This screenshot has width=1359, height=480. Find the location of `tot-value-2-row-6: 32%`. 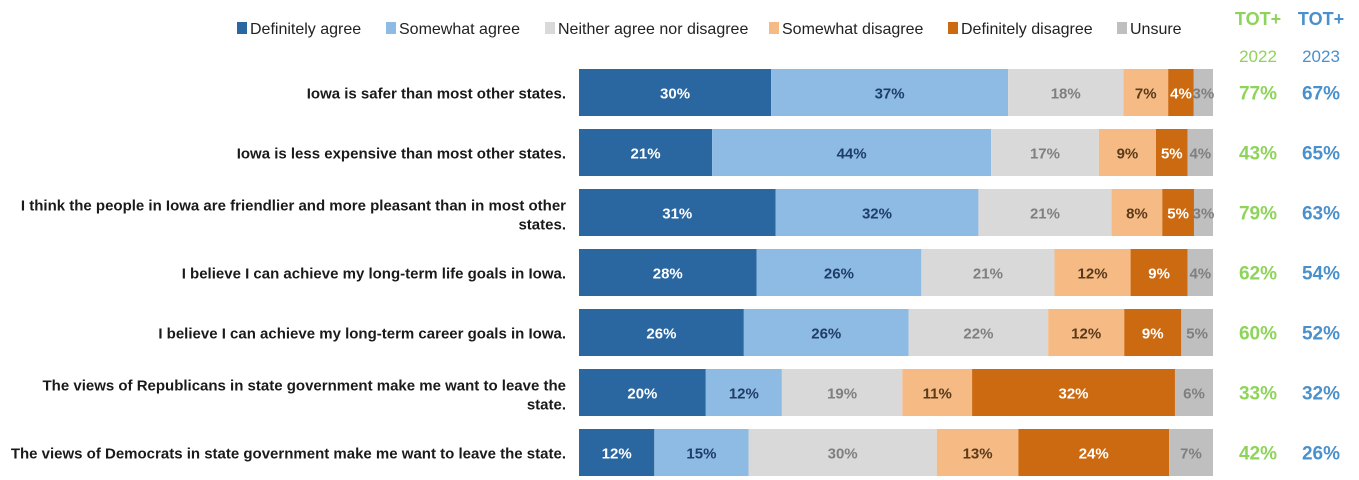

tot-value-2-row-6: 32% is located at coordinates (1321, 394).